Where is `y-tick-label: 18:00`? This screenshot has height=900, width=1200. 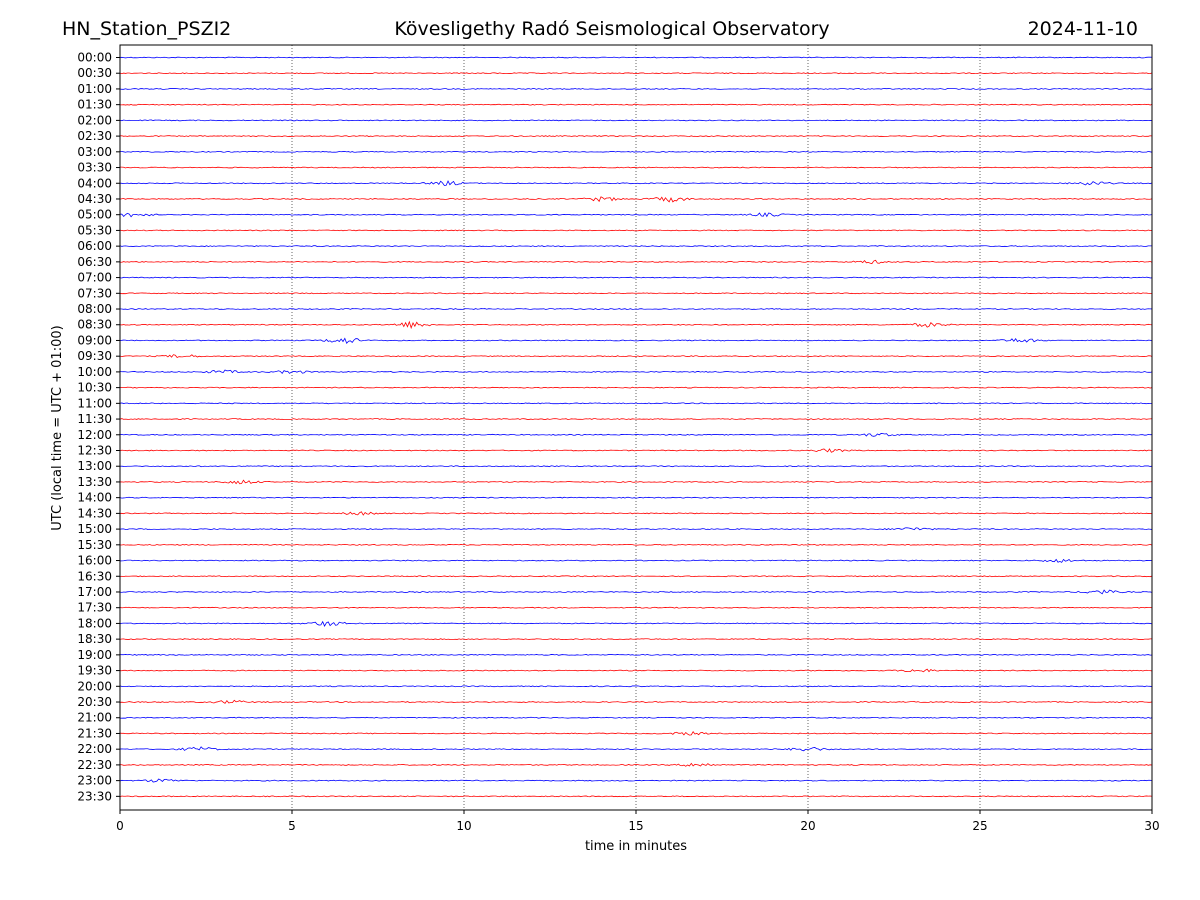
y-tick-label: 18:00 is located at coordinates (94, 623).